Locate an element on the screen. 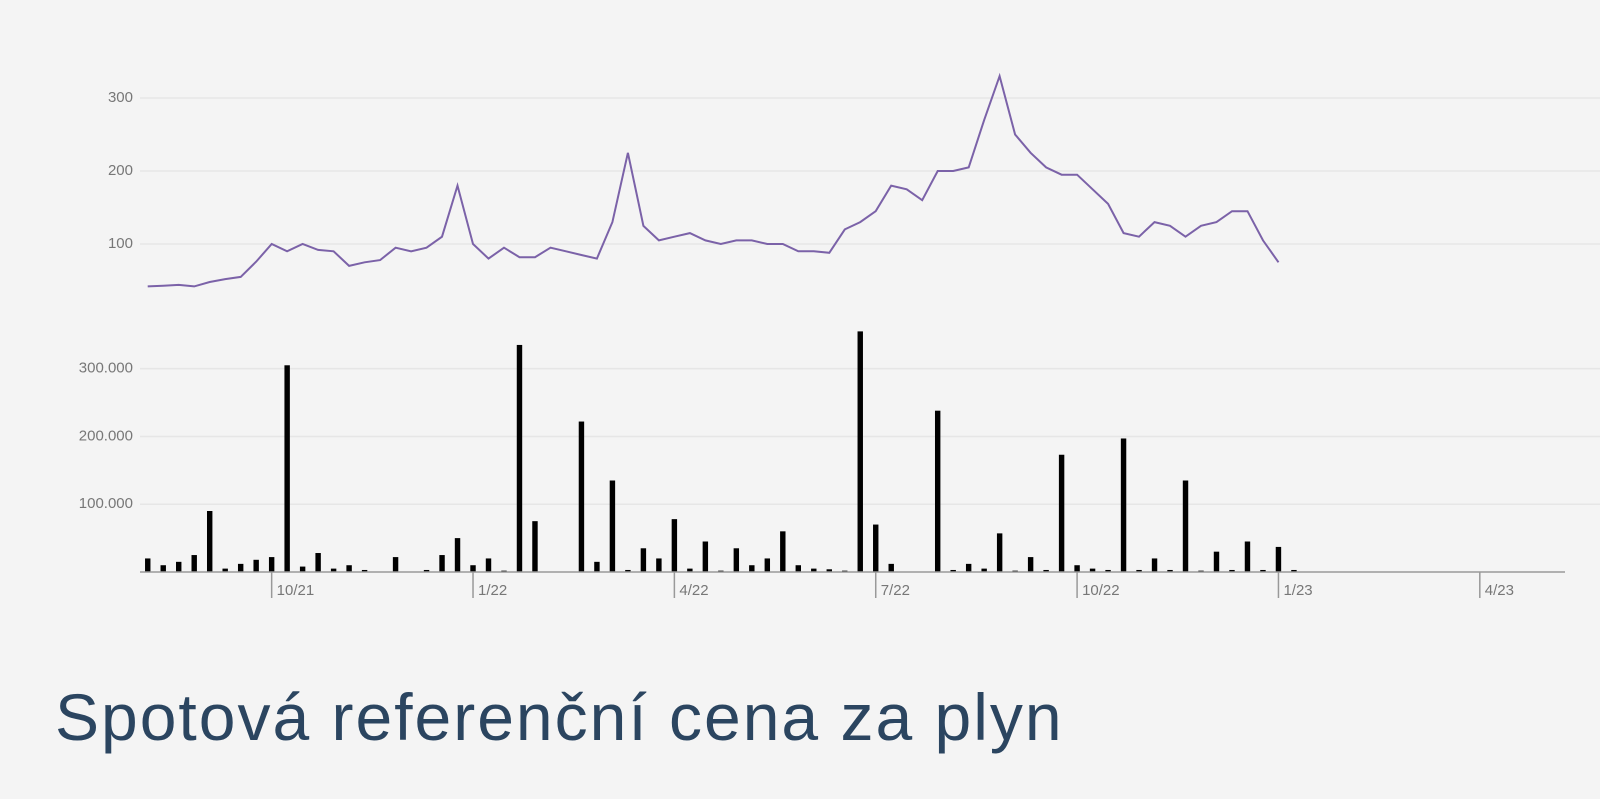 The image size is (1600, 799). page-title: Spotová referenční cena za plyn is located at coordinates (559, 717).